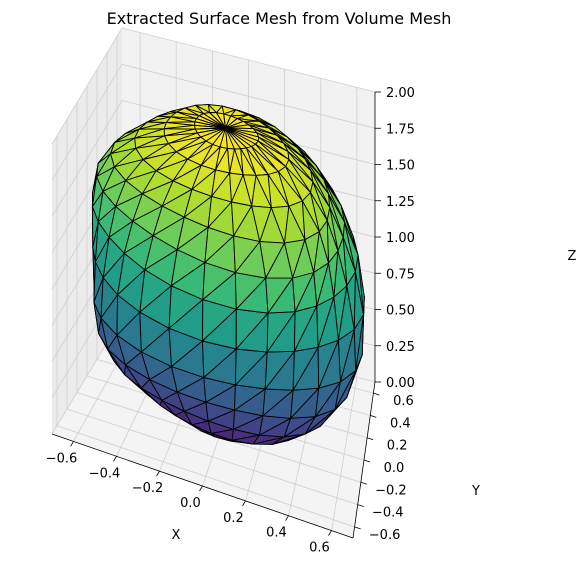 The image size is (576, 581). Describe the element at coordinates (400, 129) in the screenshot. I see `z-tick-label: 1.75` at that location.